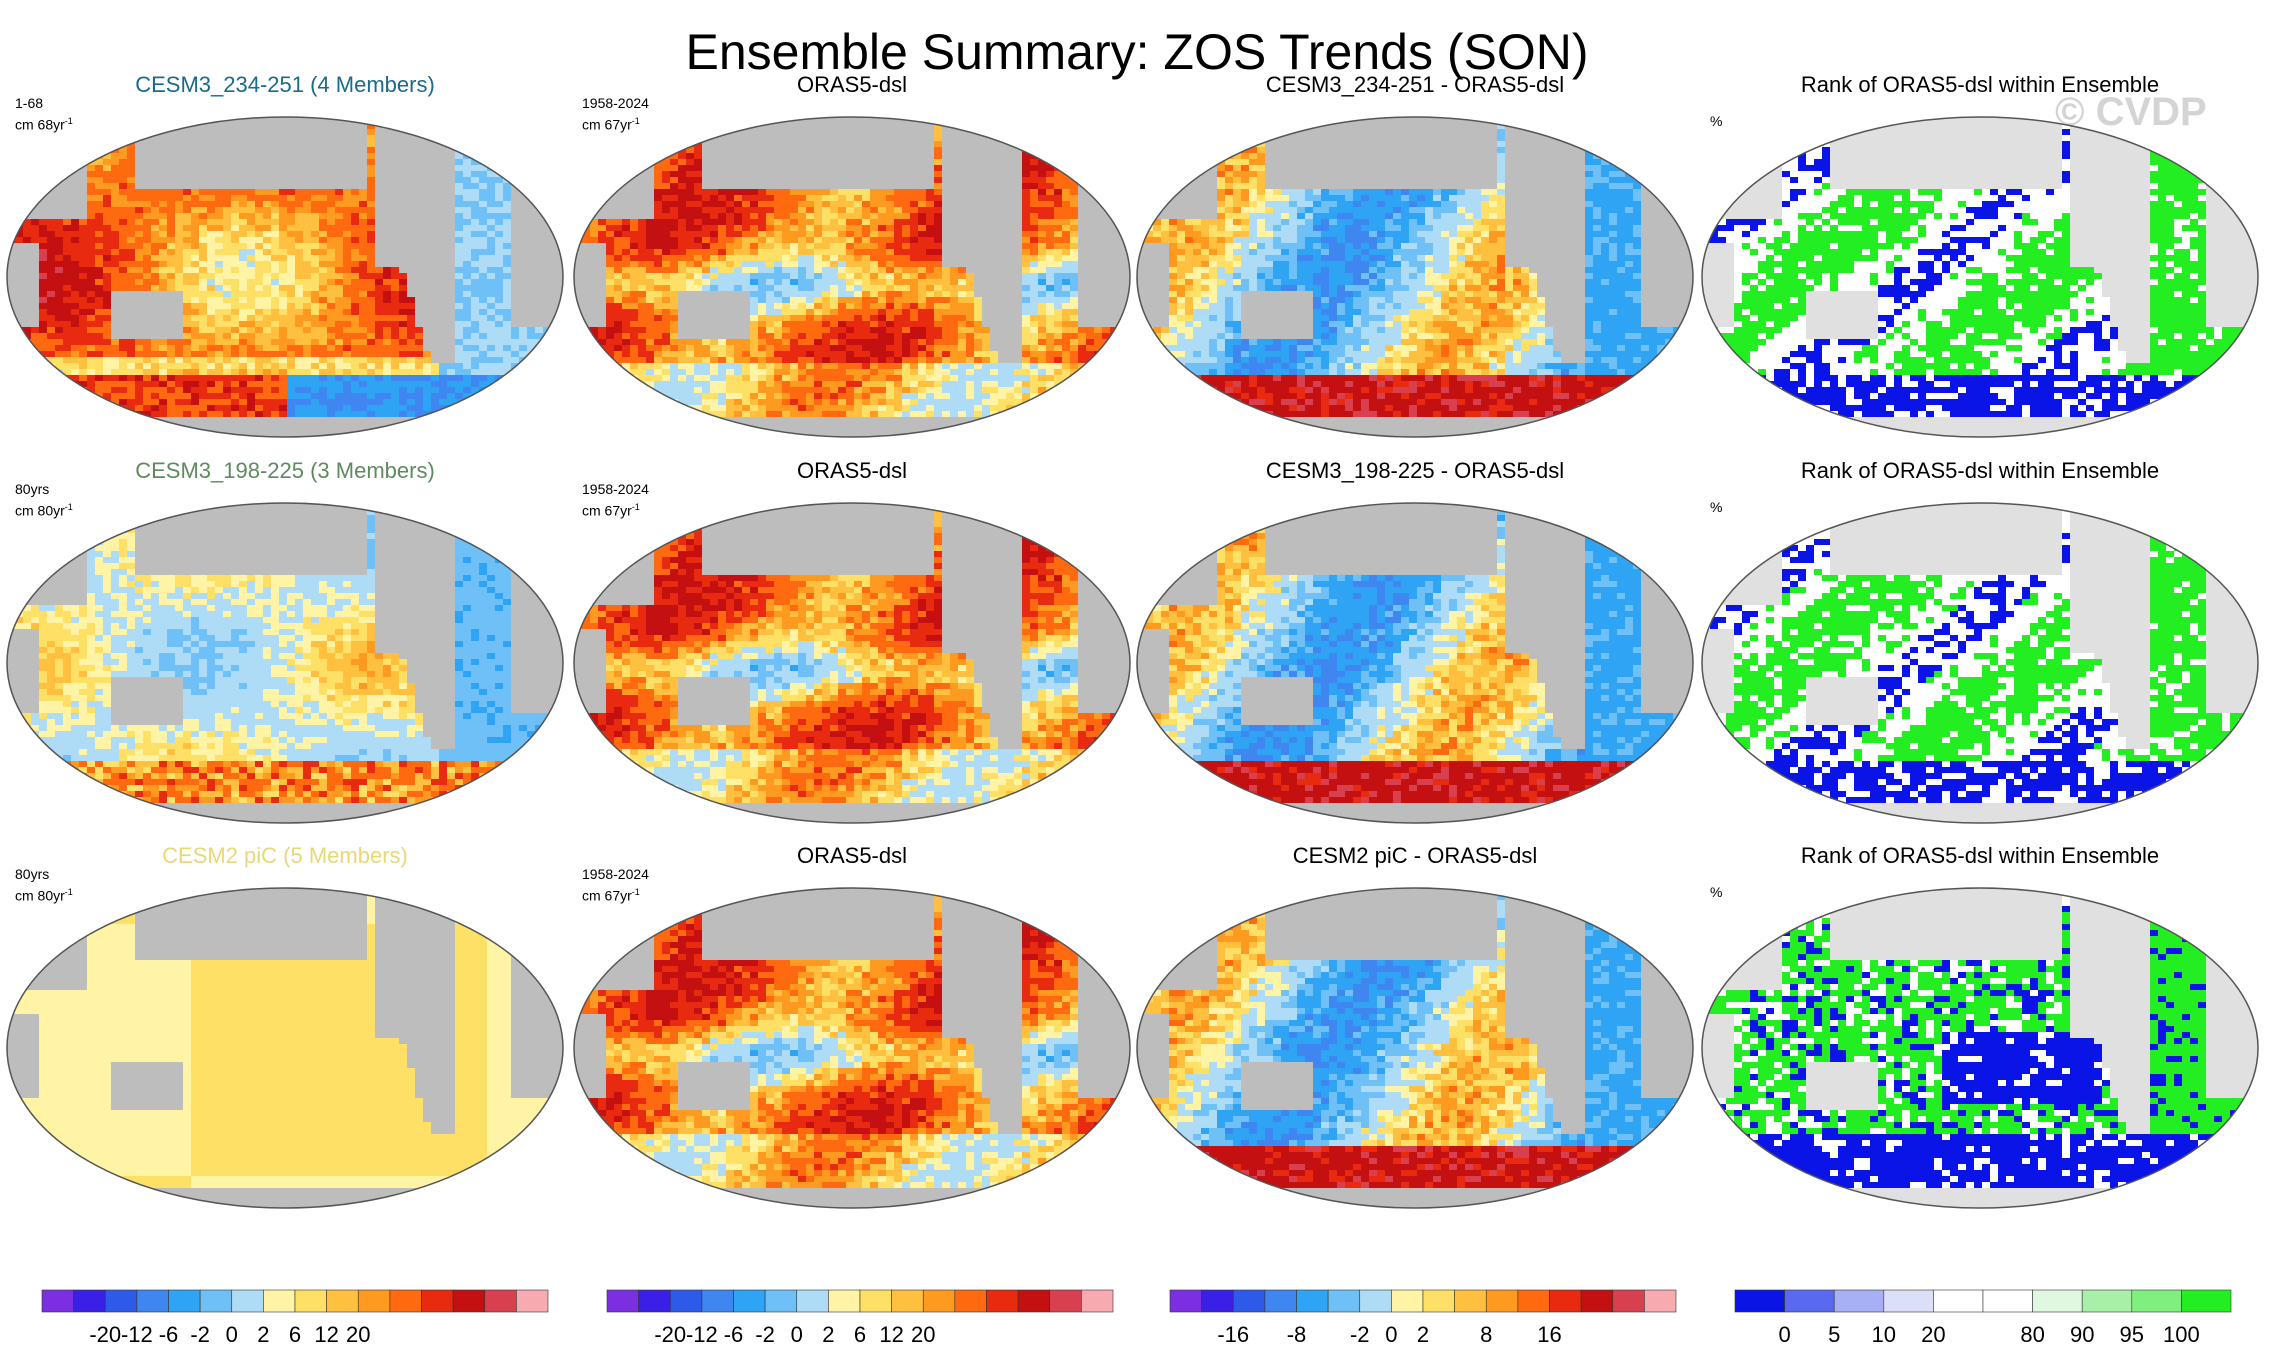 The image size is (2274, 1368). What do you see at coordinates (1486, 1334) in the screenshot?
I see `colorbar-tick-label: 8` at bounding box center [1486, 1334].